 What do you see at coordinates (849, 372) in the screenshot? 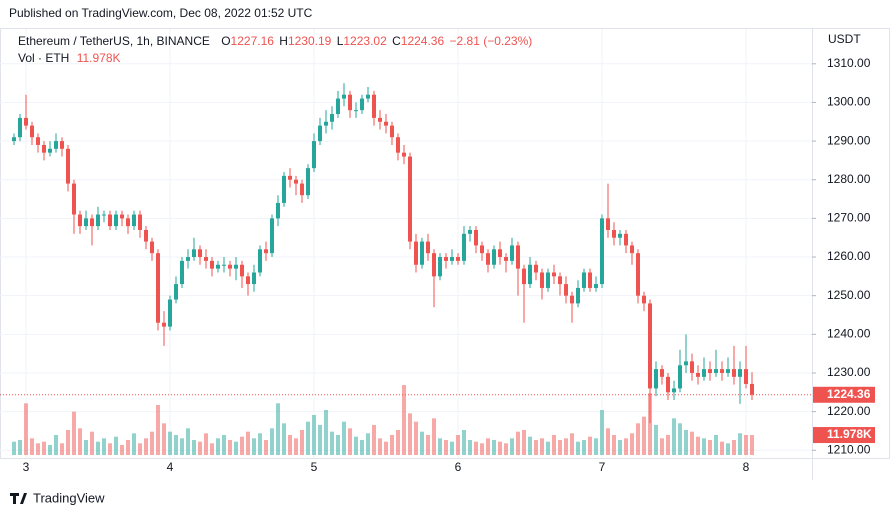
I see `y-tick-label: 1230.00` at bounding box center [849, 372].